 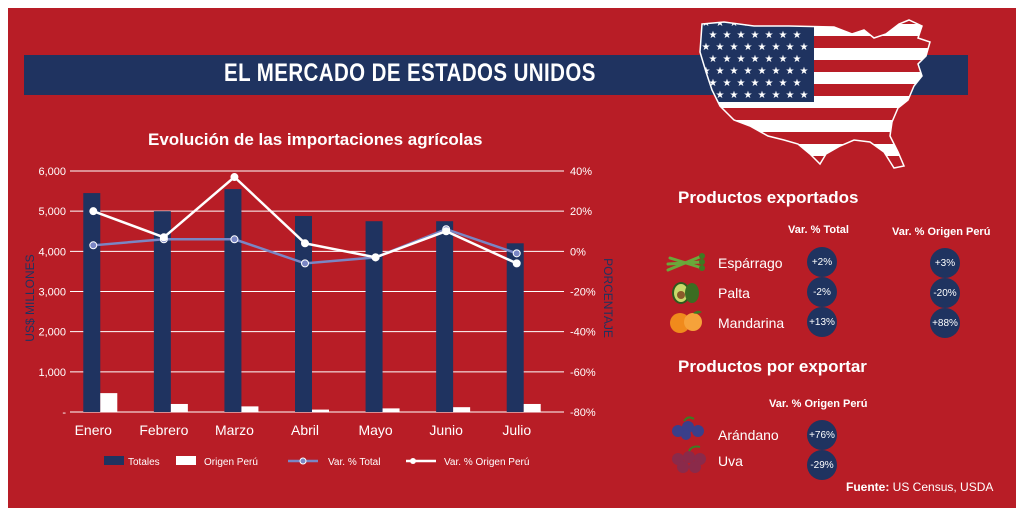 What do you see at coordinates (52, 172) in the screenshot?
I see `y-tick-label: 6,000` at bounding box center [52, 172].